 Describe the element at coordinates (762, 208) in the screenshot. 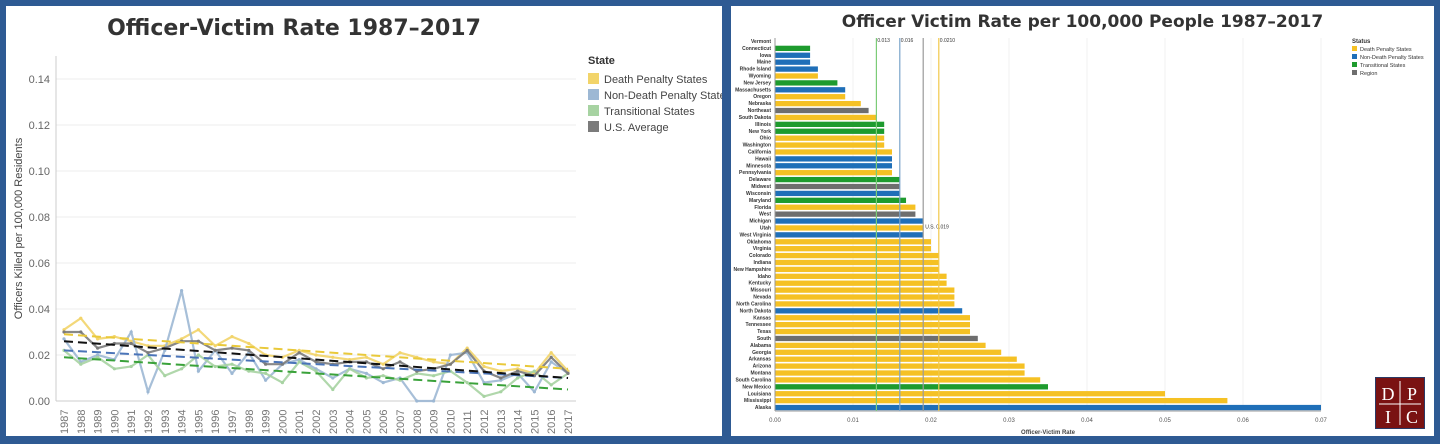

I see `category-label: Florida` at that location.